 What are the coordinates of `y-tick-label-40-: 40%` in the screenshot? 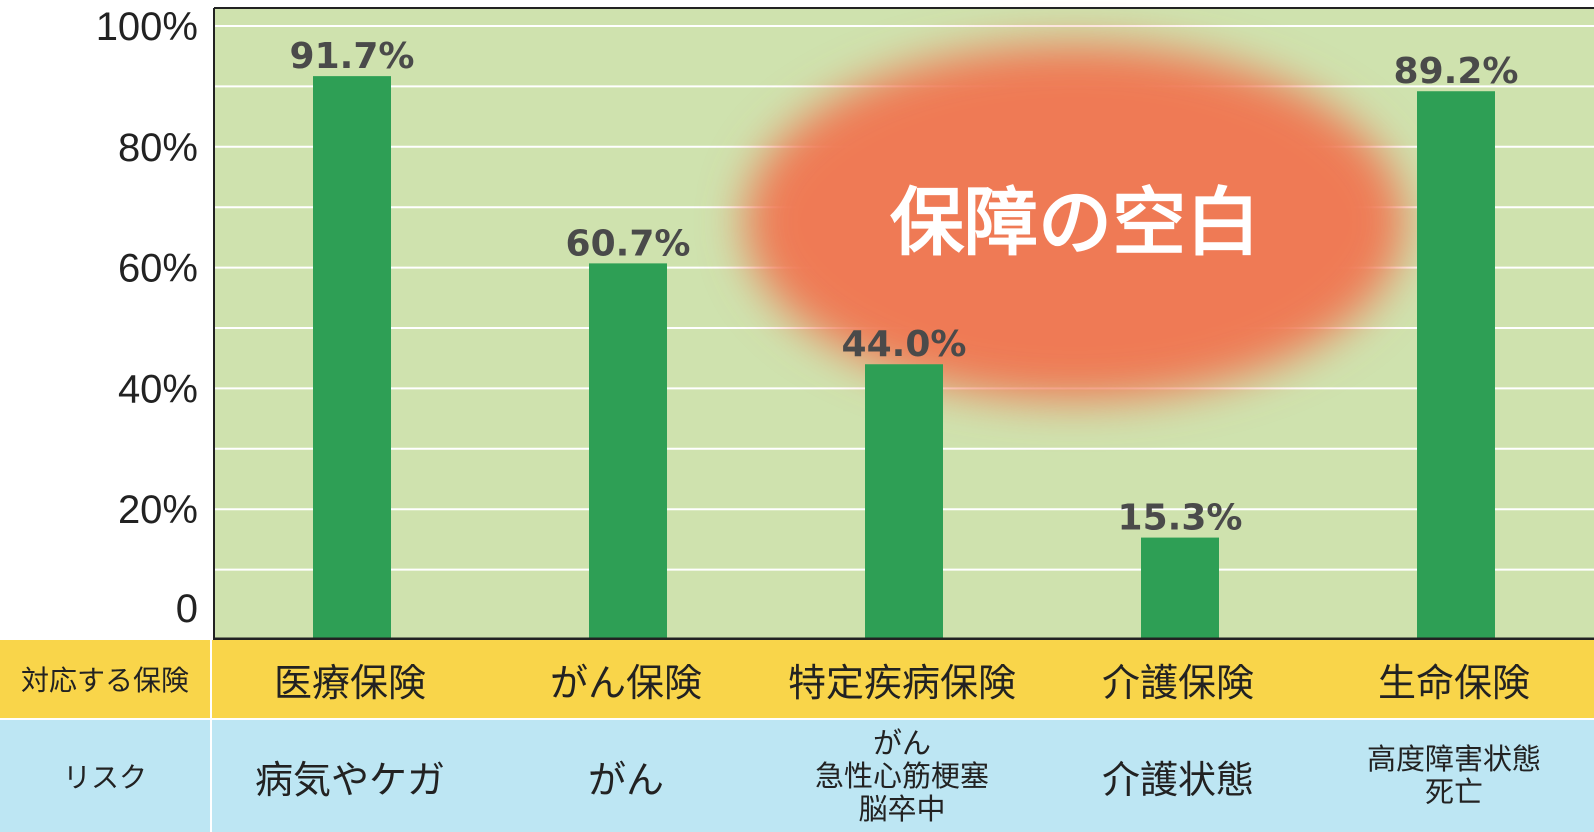 It's located at (158, 389).